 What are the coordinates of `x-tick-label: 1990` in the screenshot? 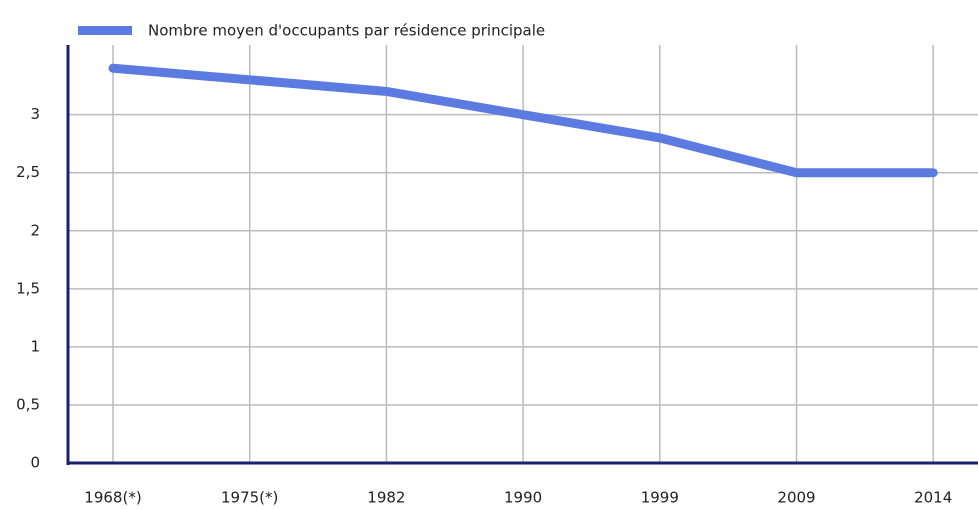 It's located at (523, 498).